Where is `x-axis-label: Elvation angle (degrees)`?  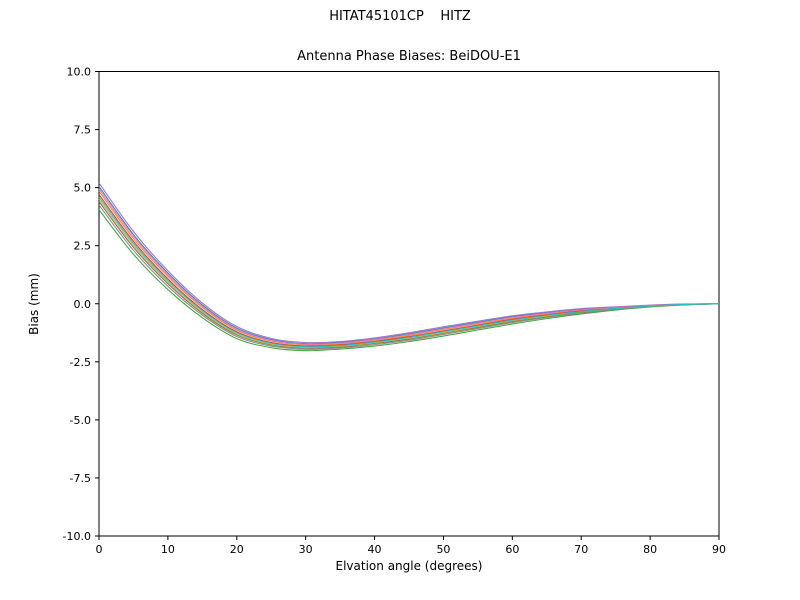 x-axis-label: Elvation angle (degrees) is located at coordinates (409, 566).